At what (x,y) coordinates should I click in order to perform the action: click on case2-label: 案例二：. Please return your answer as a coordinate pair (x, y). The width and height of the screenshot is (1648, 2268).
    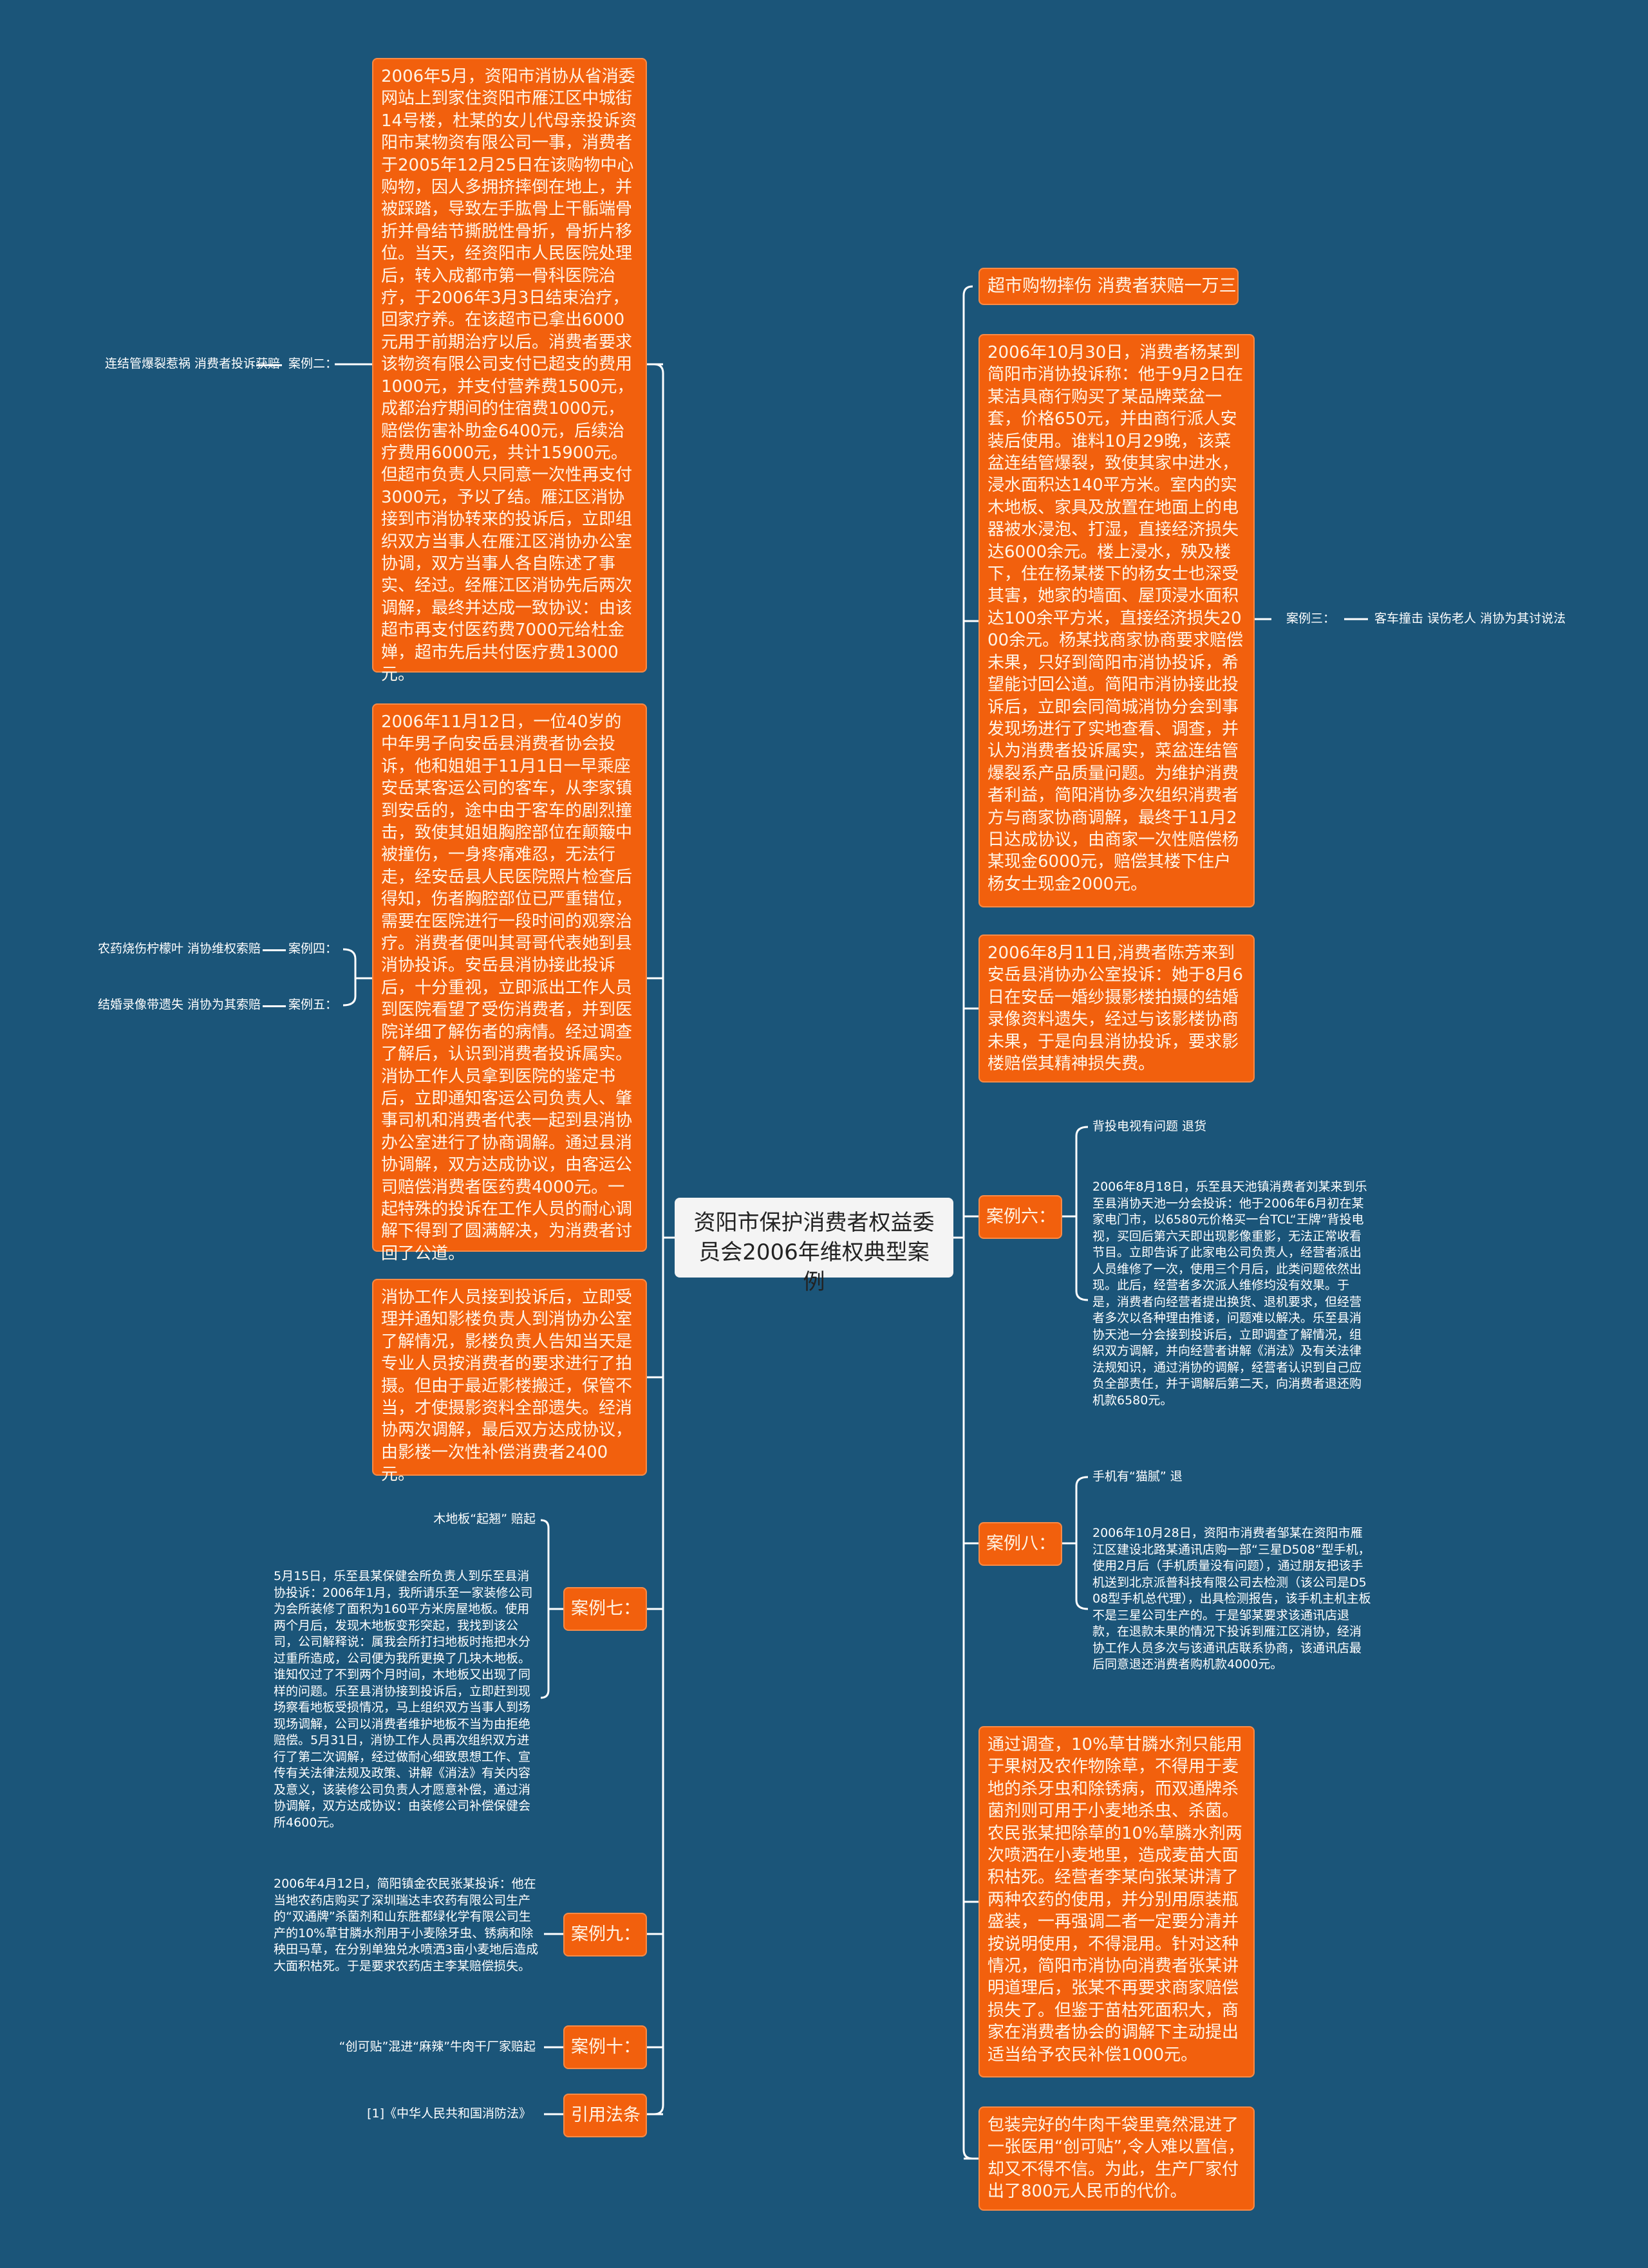
    Looking at the image, I should click on (313, 364).